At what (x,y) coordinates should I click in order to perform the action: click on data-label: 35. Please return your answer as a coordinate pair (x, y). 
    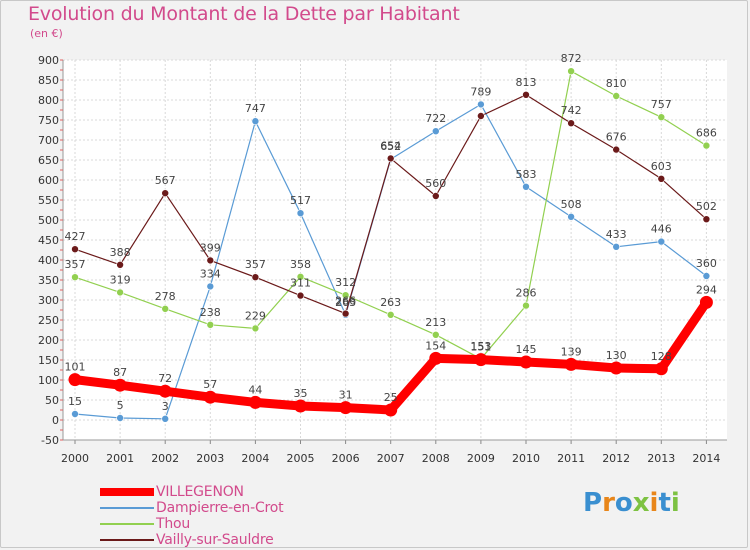
    Looking at the image, I should click on (301, 393).